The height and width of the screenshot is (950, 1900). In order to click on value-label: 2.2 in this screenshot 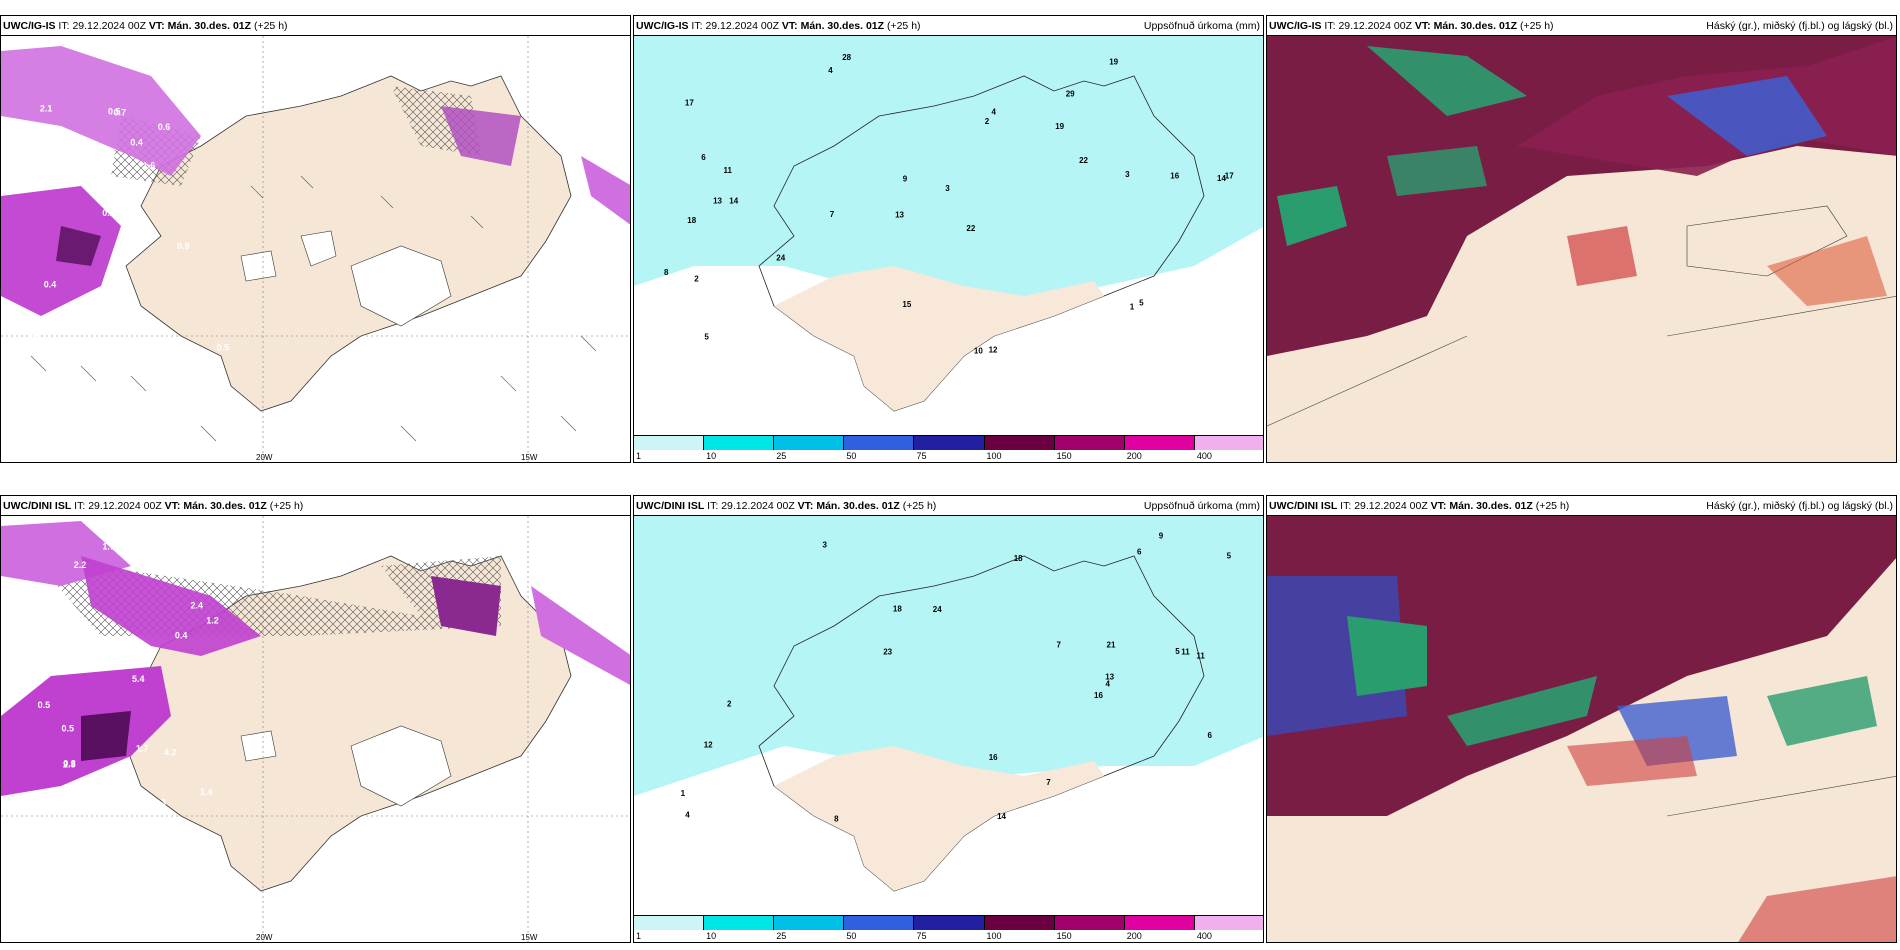, I will do `click(80, 565)`.